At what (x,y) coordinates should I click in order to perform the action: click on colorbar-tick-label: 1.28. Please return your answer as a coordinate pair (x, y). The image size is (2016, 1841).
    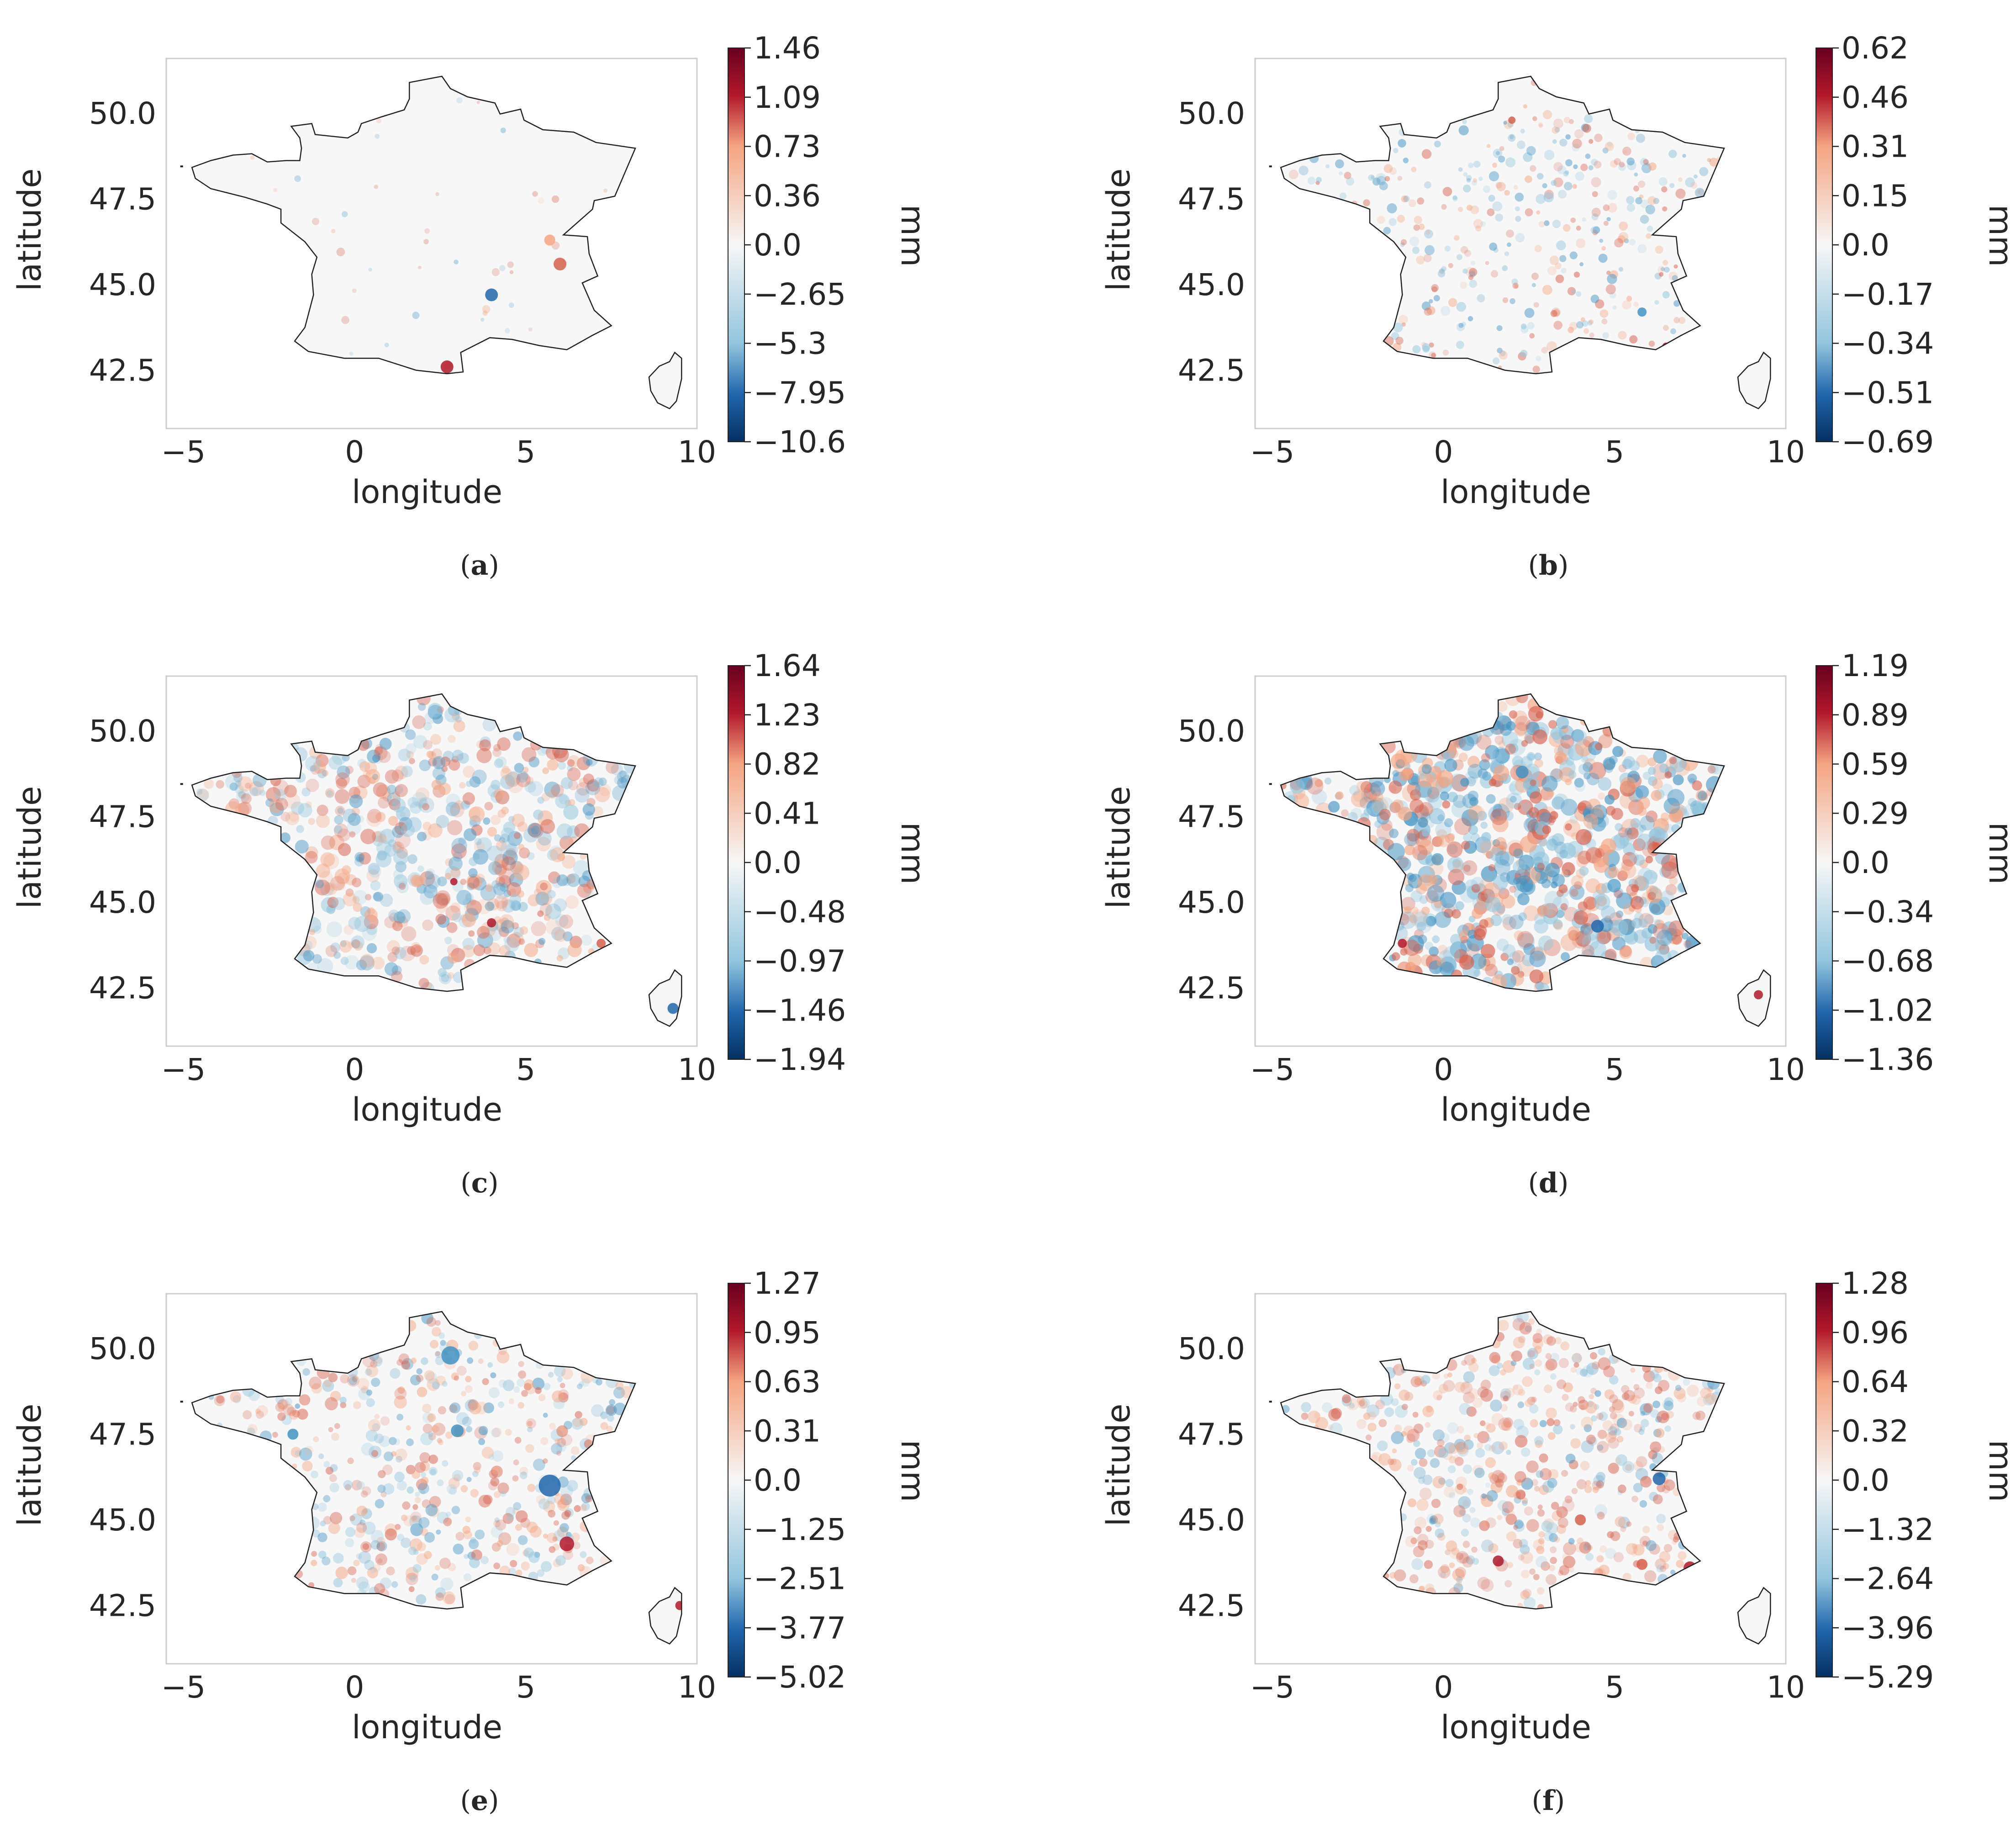
    Looking at the image, I should click on (1876, 1283).